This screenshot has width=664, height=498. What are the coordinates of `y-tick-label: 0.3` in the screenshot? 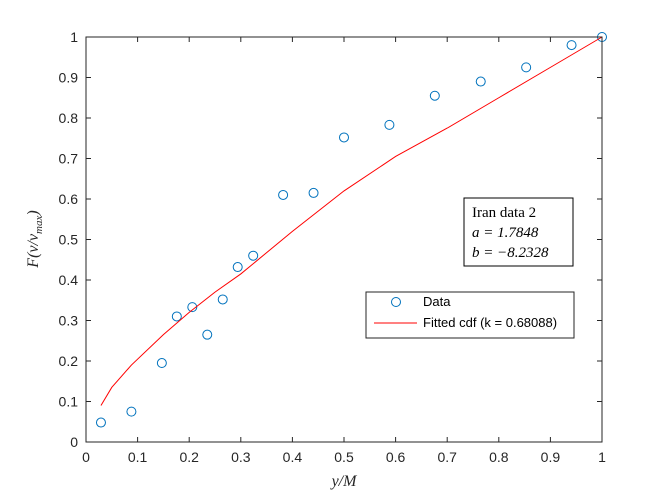 It's located at (69, 321).